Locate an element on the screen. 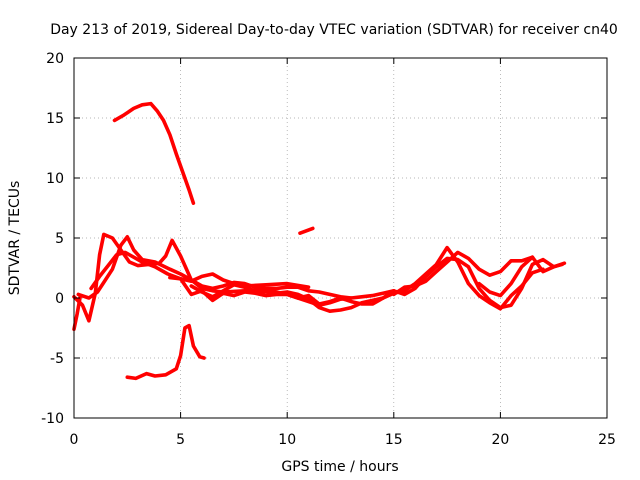 Image resolution: width=640 pixels, height=480 pixels. x-tick-label: 0 is located at coordinates (74, 440).